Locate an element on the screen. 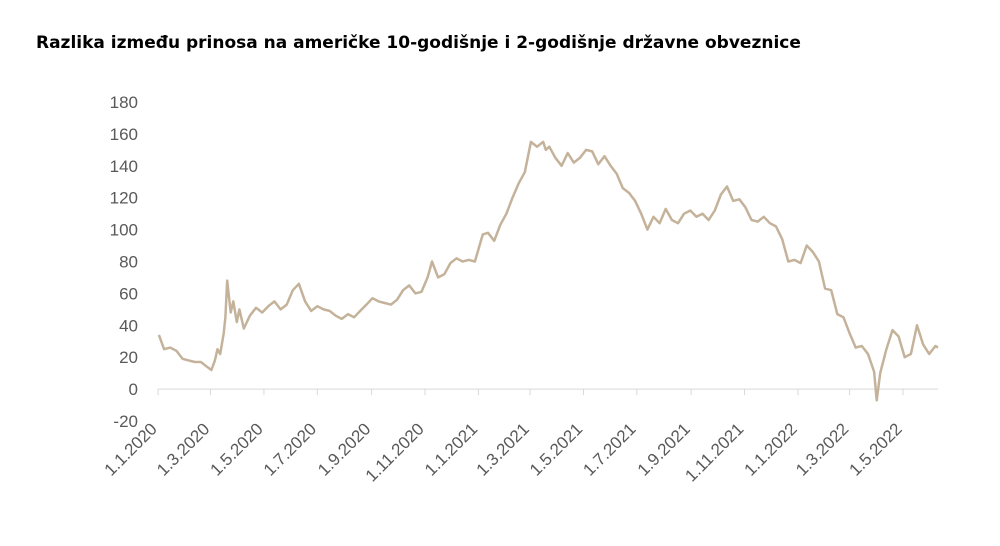  x-tick-label: 1.5.2022 is located at coordinates (876, 449).